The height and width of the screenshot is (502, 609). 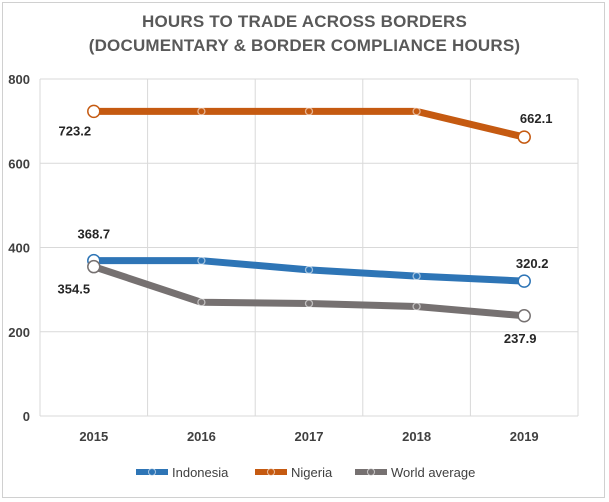 What do you see at coordinates (26, 416) in the screenshot?
I see `y-tick-label: 0` at bounding box center [26, 416].